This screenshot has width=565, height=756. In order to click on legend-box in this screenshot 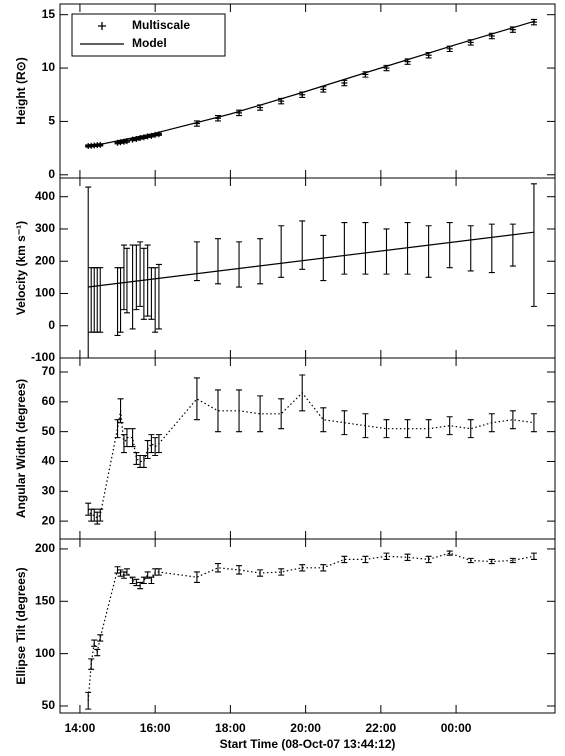, I will do `click(148, 35)`.